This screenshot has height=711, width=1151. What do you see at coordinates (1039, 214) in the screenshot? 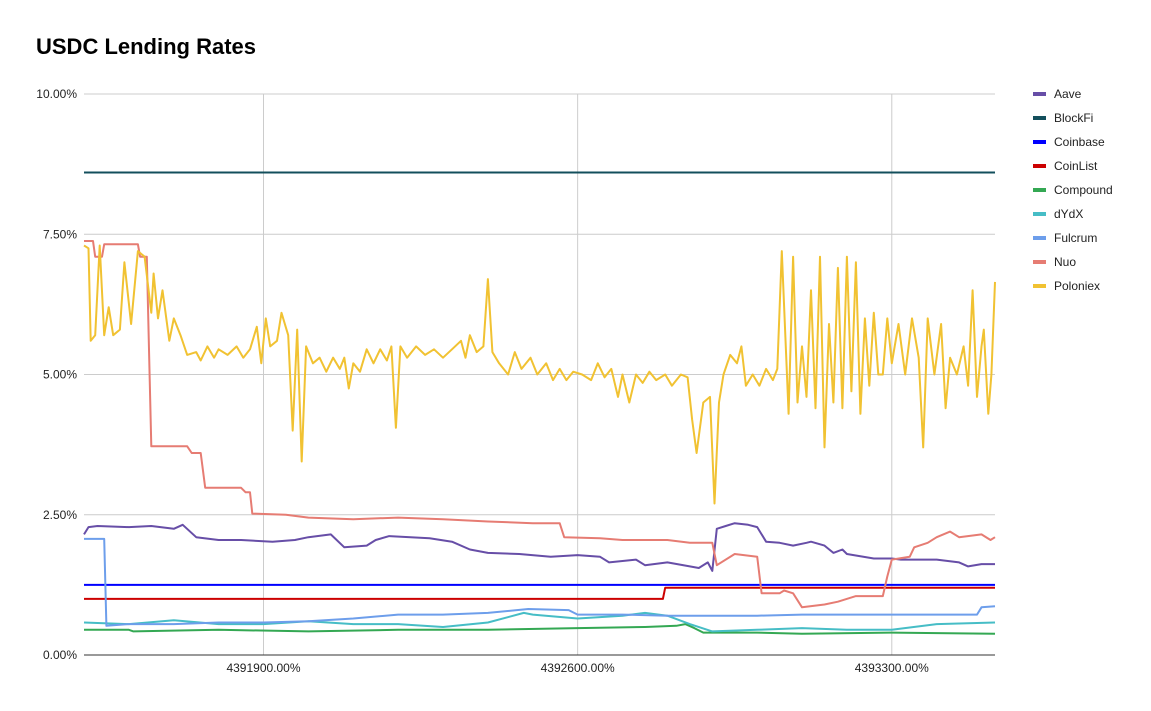
I see `legend-swatch-dydx` at bounding box center [1039, 214].